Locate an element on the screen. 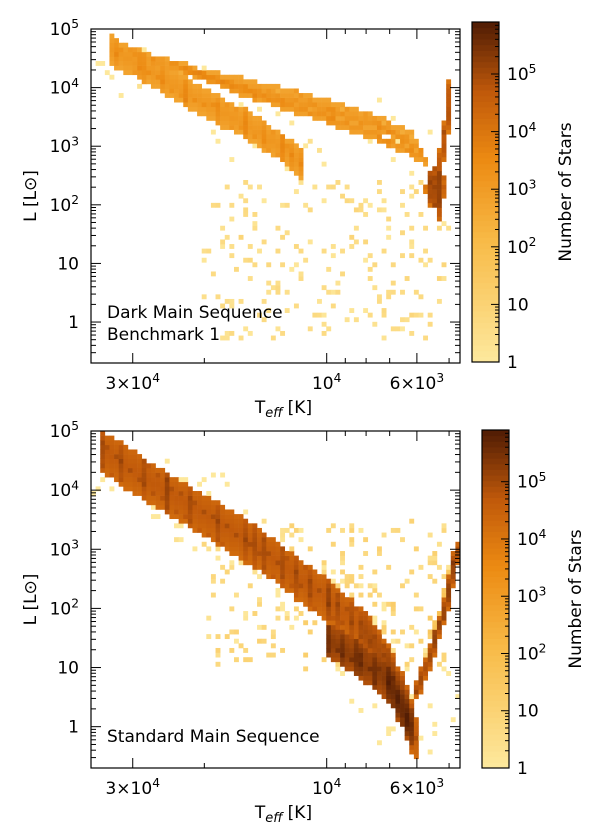 The image size is (593, 833). colorbar-tick-label-base: 10 is located at coordinates (528, 483).